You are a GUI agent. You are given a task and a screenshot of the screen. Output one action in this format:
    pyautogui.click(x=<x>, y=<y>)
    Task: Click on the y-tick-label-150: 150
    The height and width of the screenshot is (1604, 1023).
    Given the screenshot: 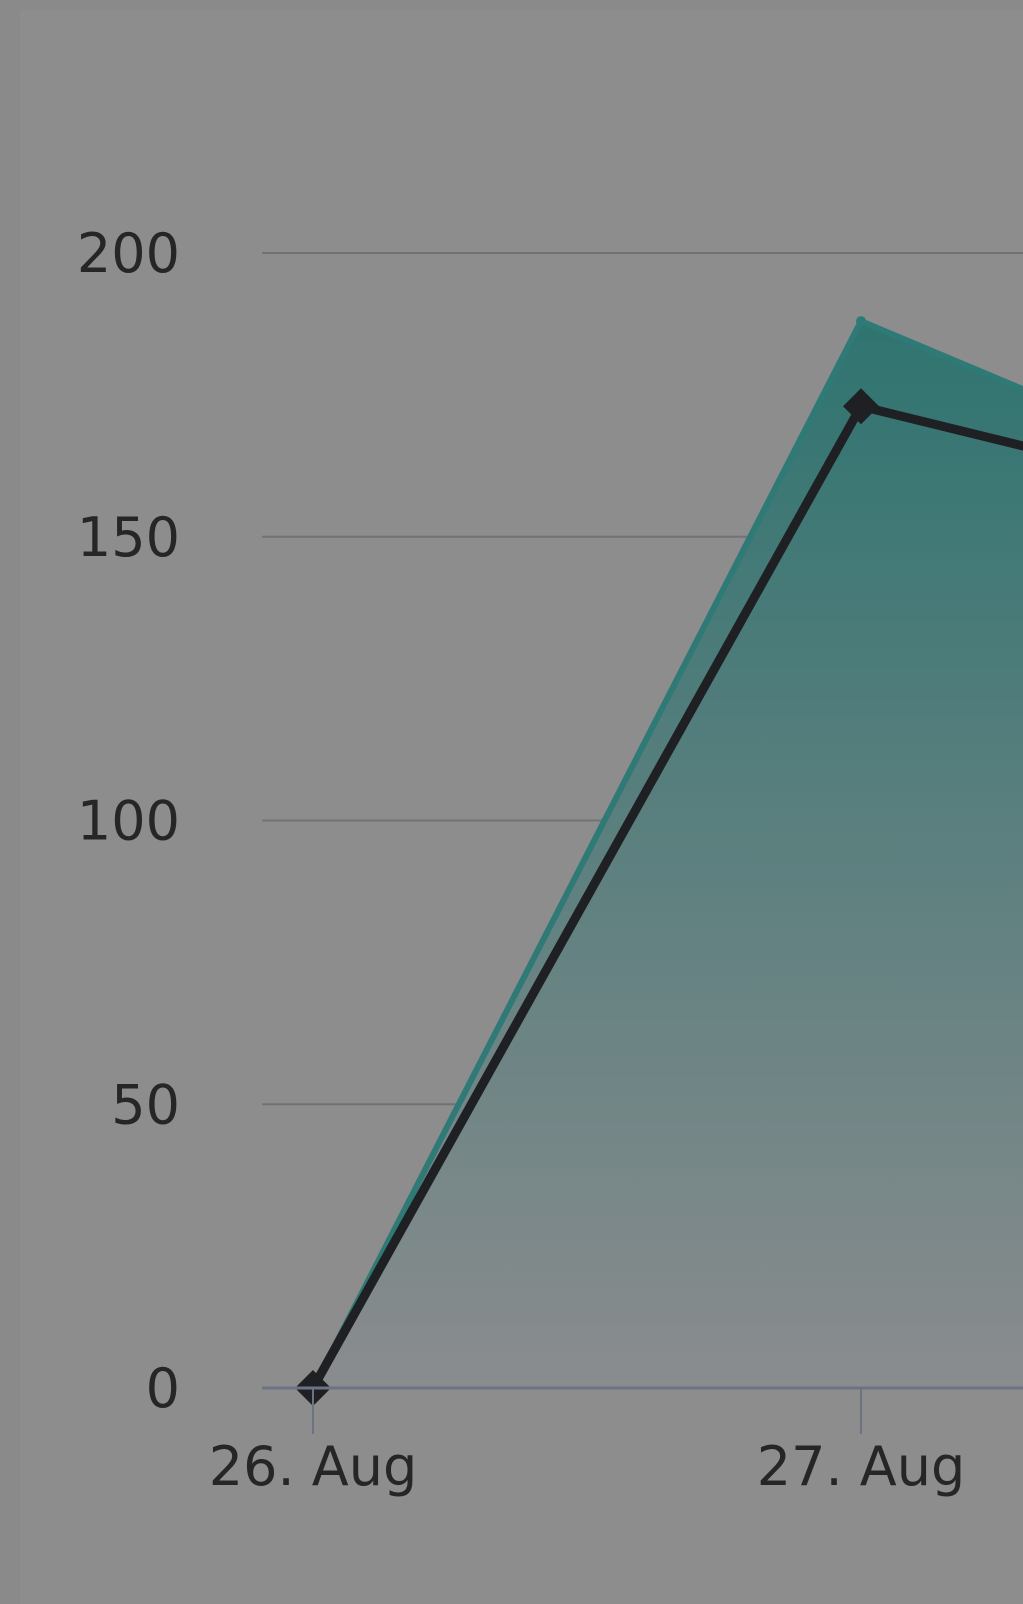 What is the action you would take?
    pyautogui.click(x=128, y=537)
    